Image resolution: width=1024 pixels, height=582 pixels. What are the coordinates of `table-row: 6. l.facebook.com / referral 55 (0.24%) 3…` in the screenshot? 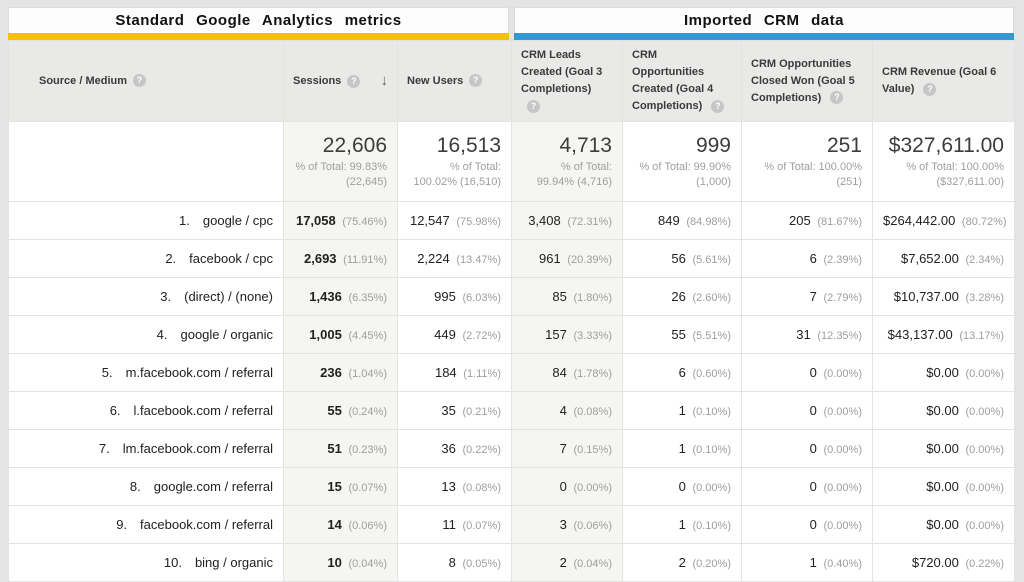 It's located at (511, 411).